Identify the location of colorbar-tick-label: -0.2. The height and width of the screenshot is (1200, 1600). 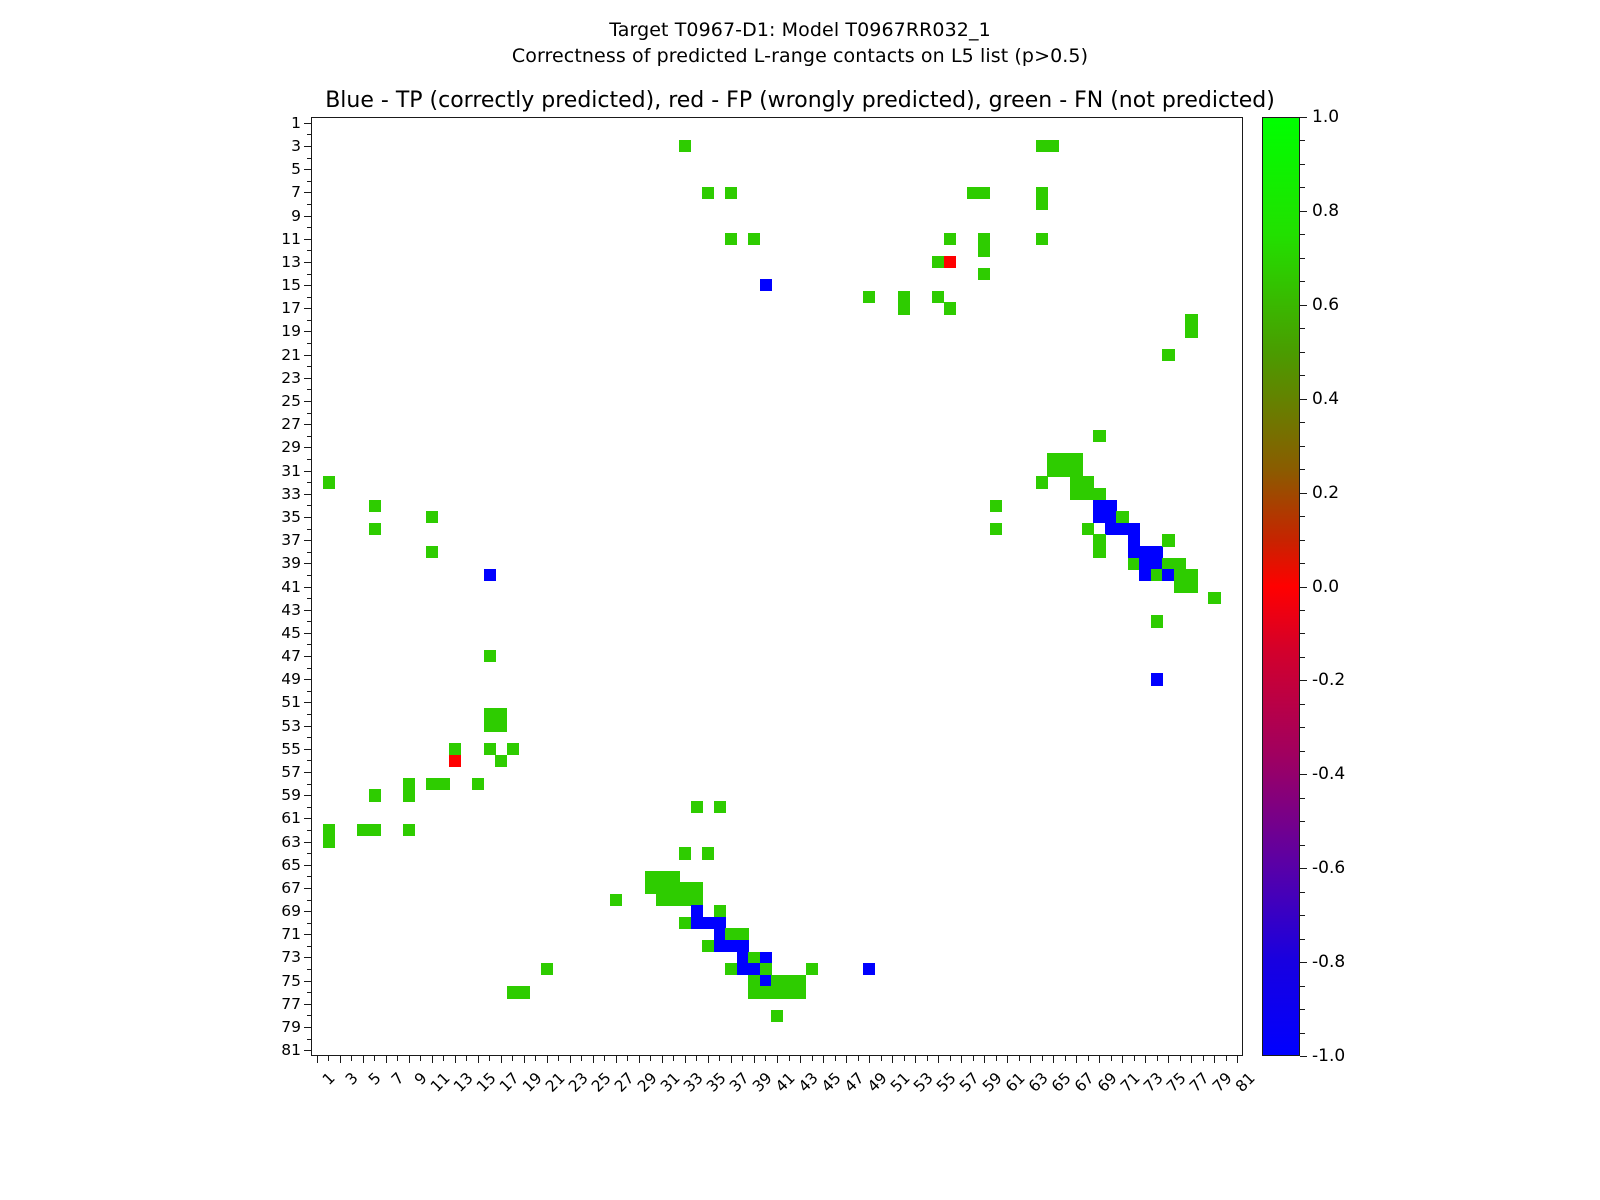
(1329, 680).